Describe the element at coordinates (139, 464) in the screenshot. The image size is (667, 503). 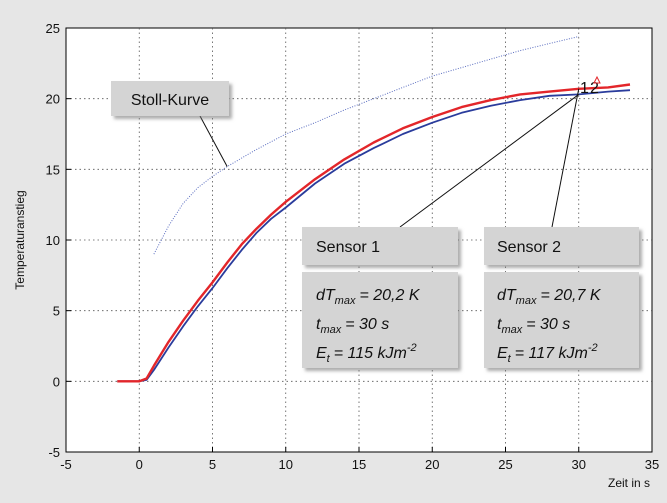
I see `x-tick-label: 0` at that location.